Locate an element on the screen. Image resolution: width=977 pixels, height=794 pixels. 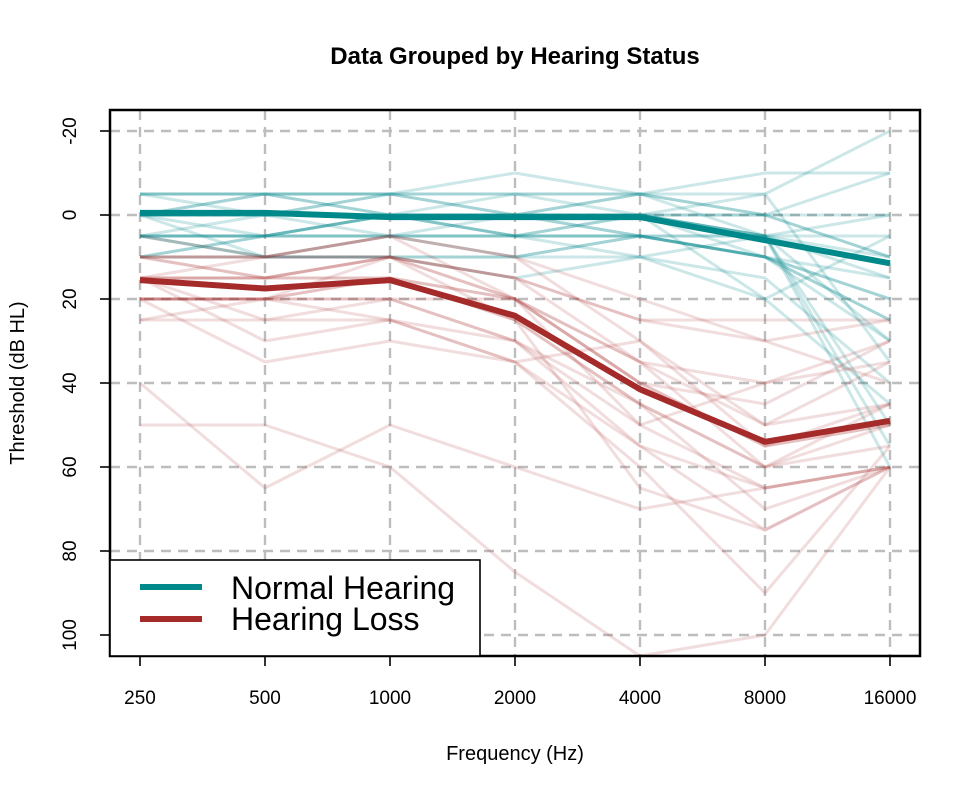
y-tick-label-0: 0 is located at coordinates (70, 215).